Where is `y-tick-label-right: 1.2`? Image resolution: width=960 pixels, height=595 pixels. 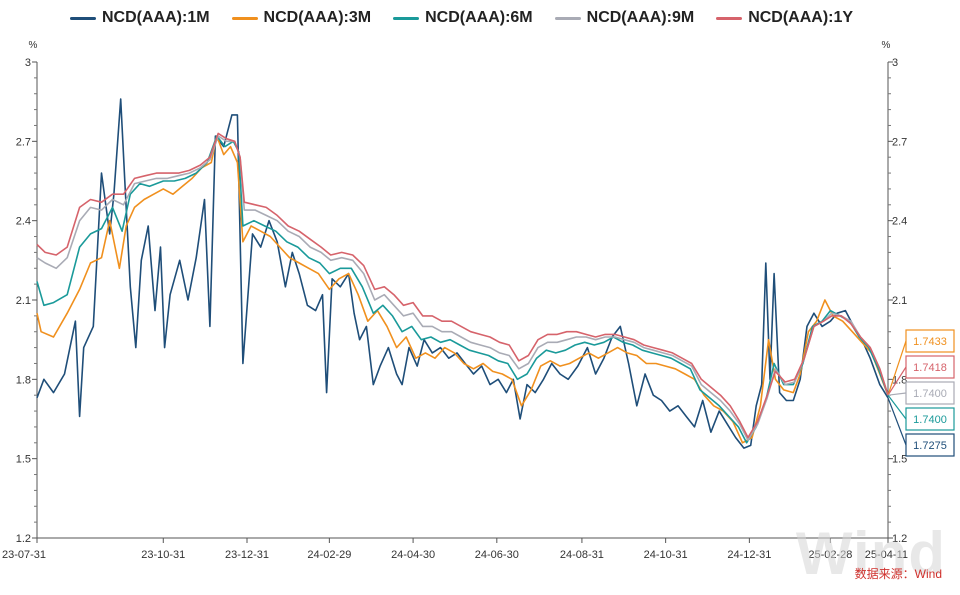 y-tick-label-right: 1.2 is located at coordinates (899, 539).